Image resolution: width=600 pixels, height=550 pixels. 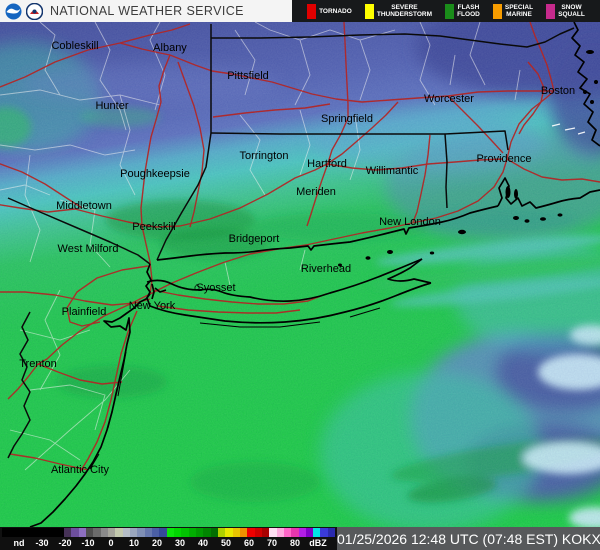 I want to click on legend-item-tornado: TORNADO, so click(x=329, y=11).